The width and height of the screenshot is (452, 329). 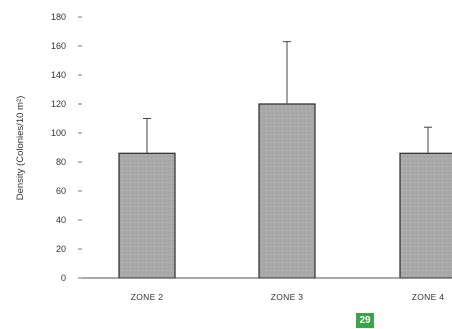 I want to click on y-tick-label: 180, so click(x=58, y=17).